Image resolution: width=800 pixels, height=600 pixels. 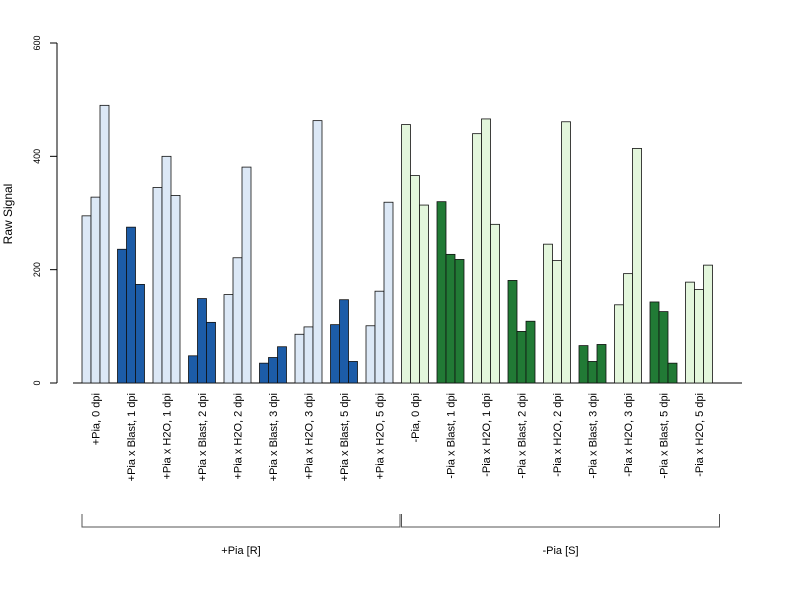 I want to click on x-tick-label: +Pia x Blast, 2 dpi, so click(x=203, y=437).